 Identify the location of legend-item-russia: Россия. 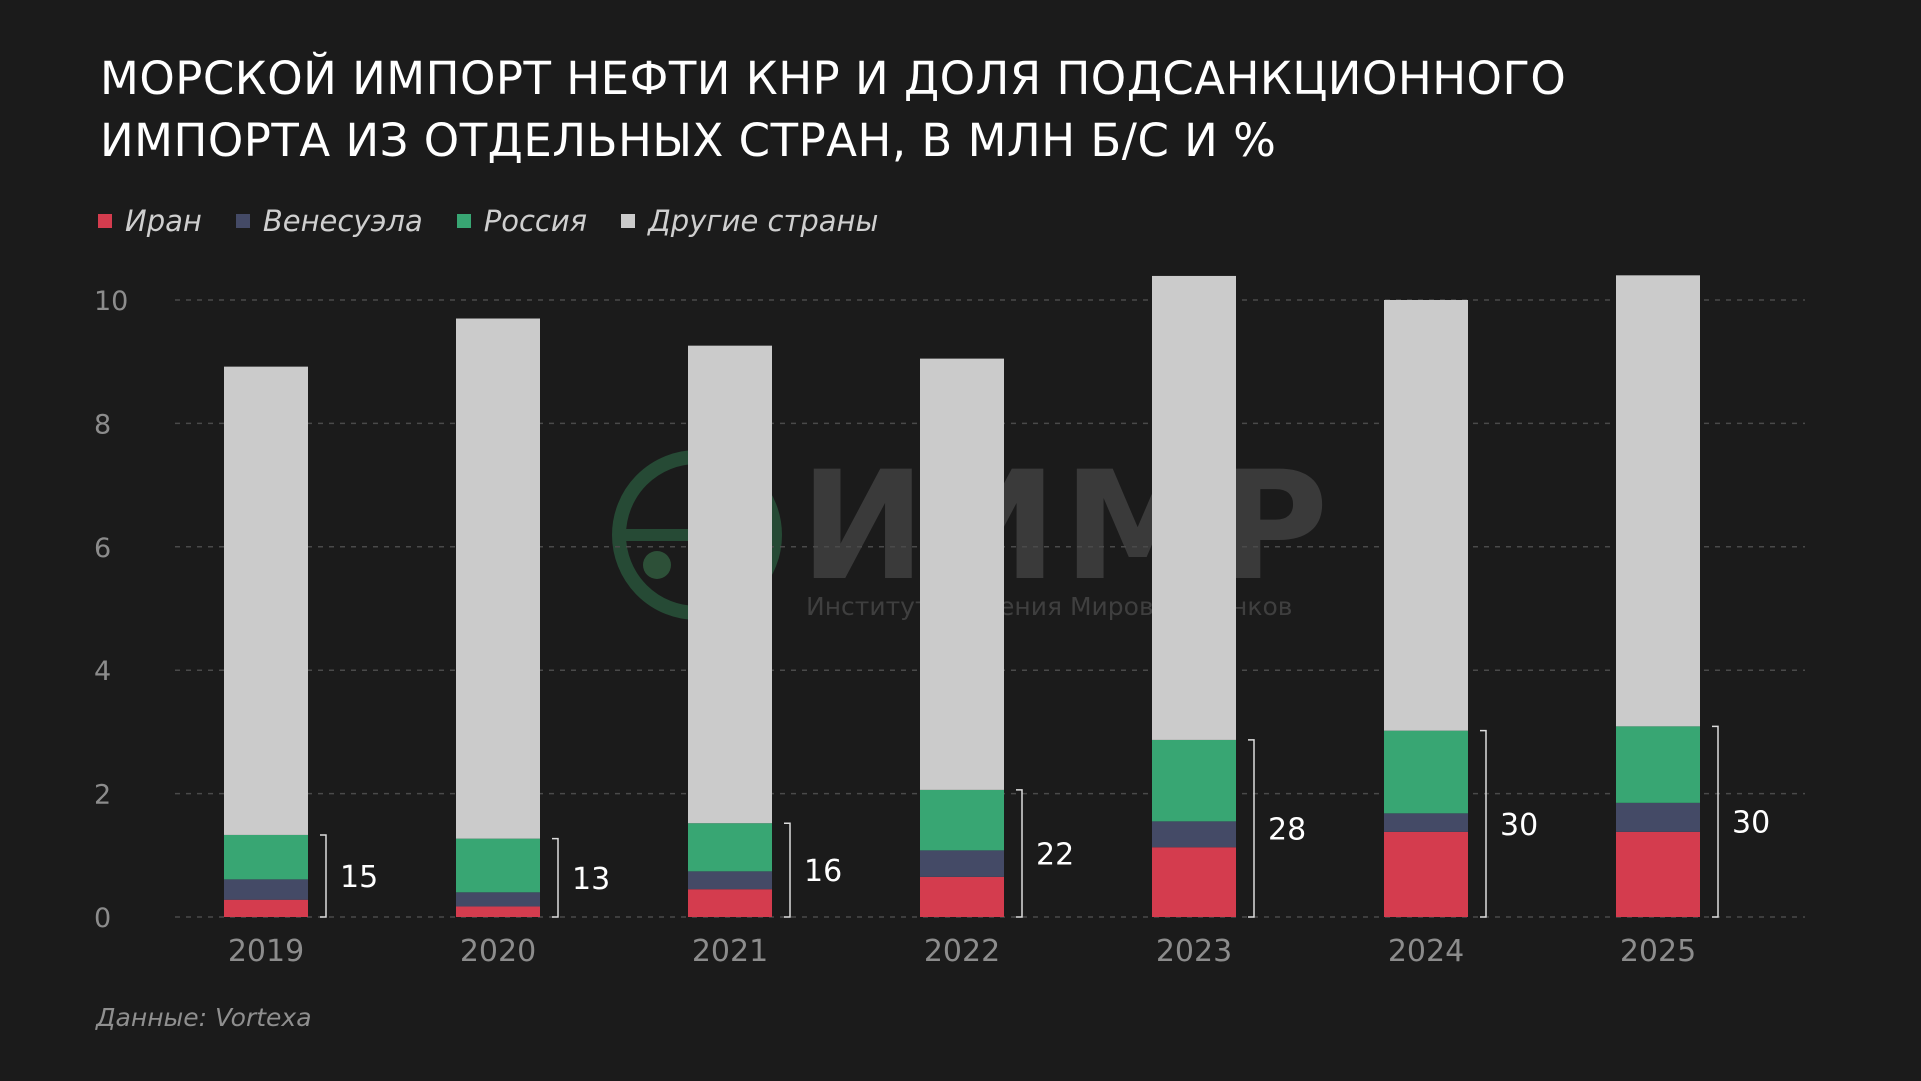
(522, 221).